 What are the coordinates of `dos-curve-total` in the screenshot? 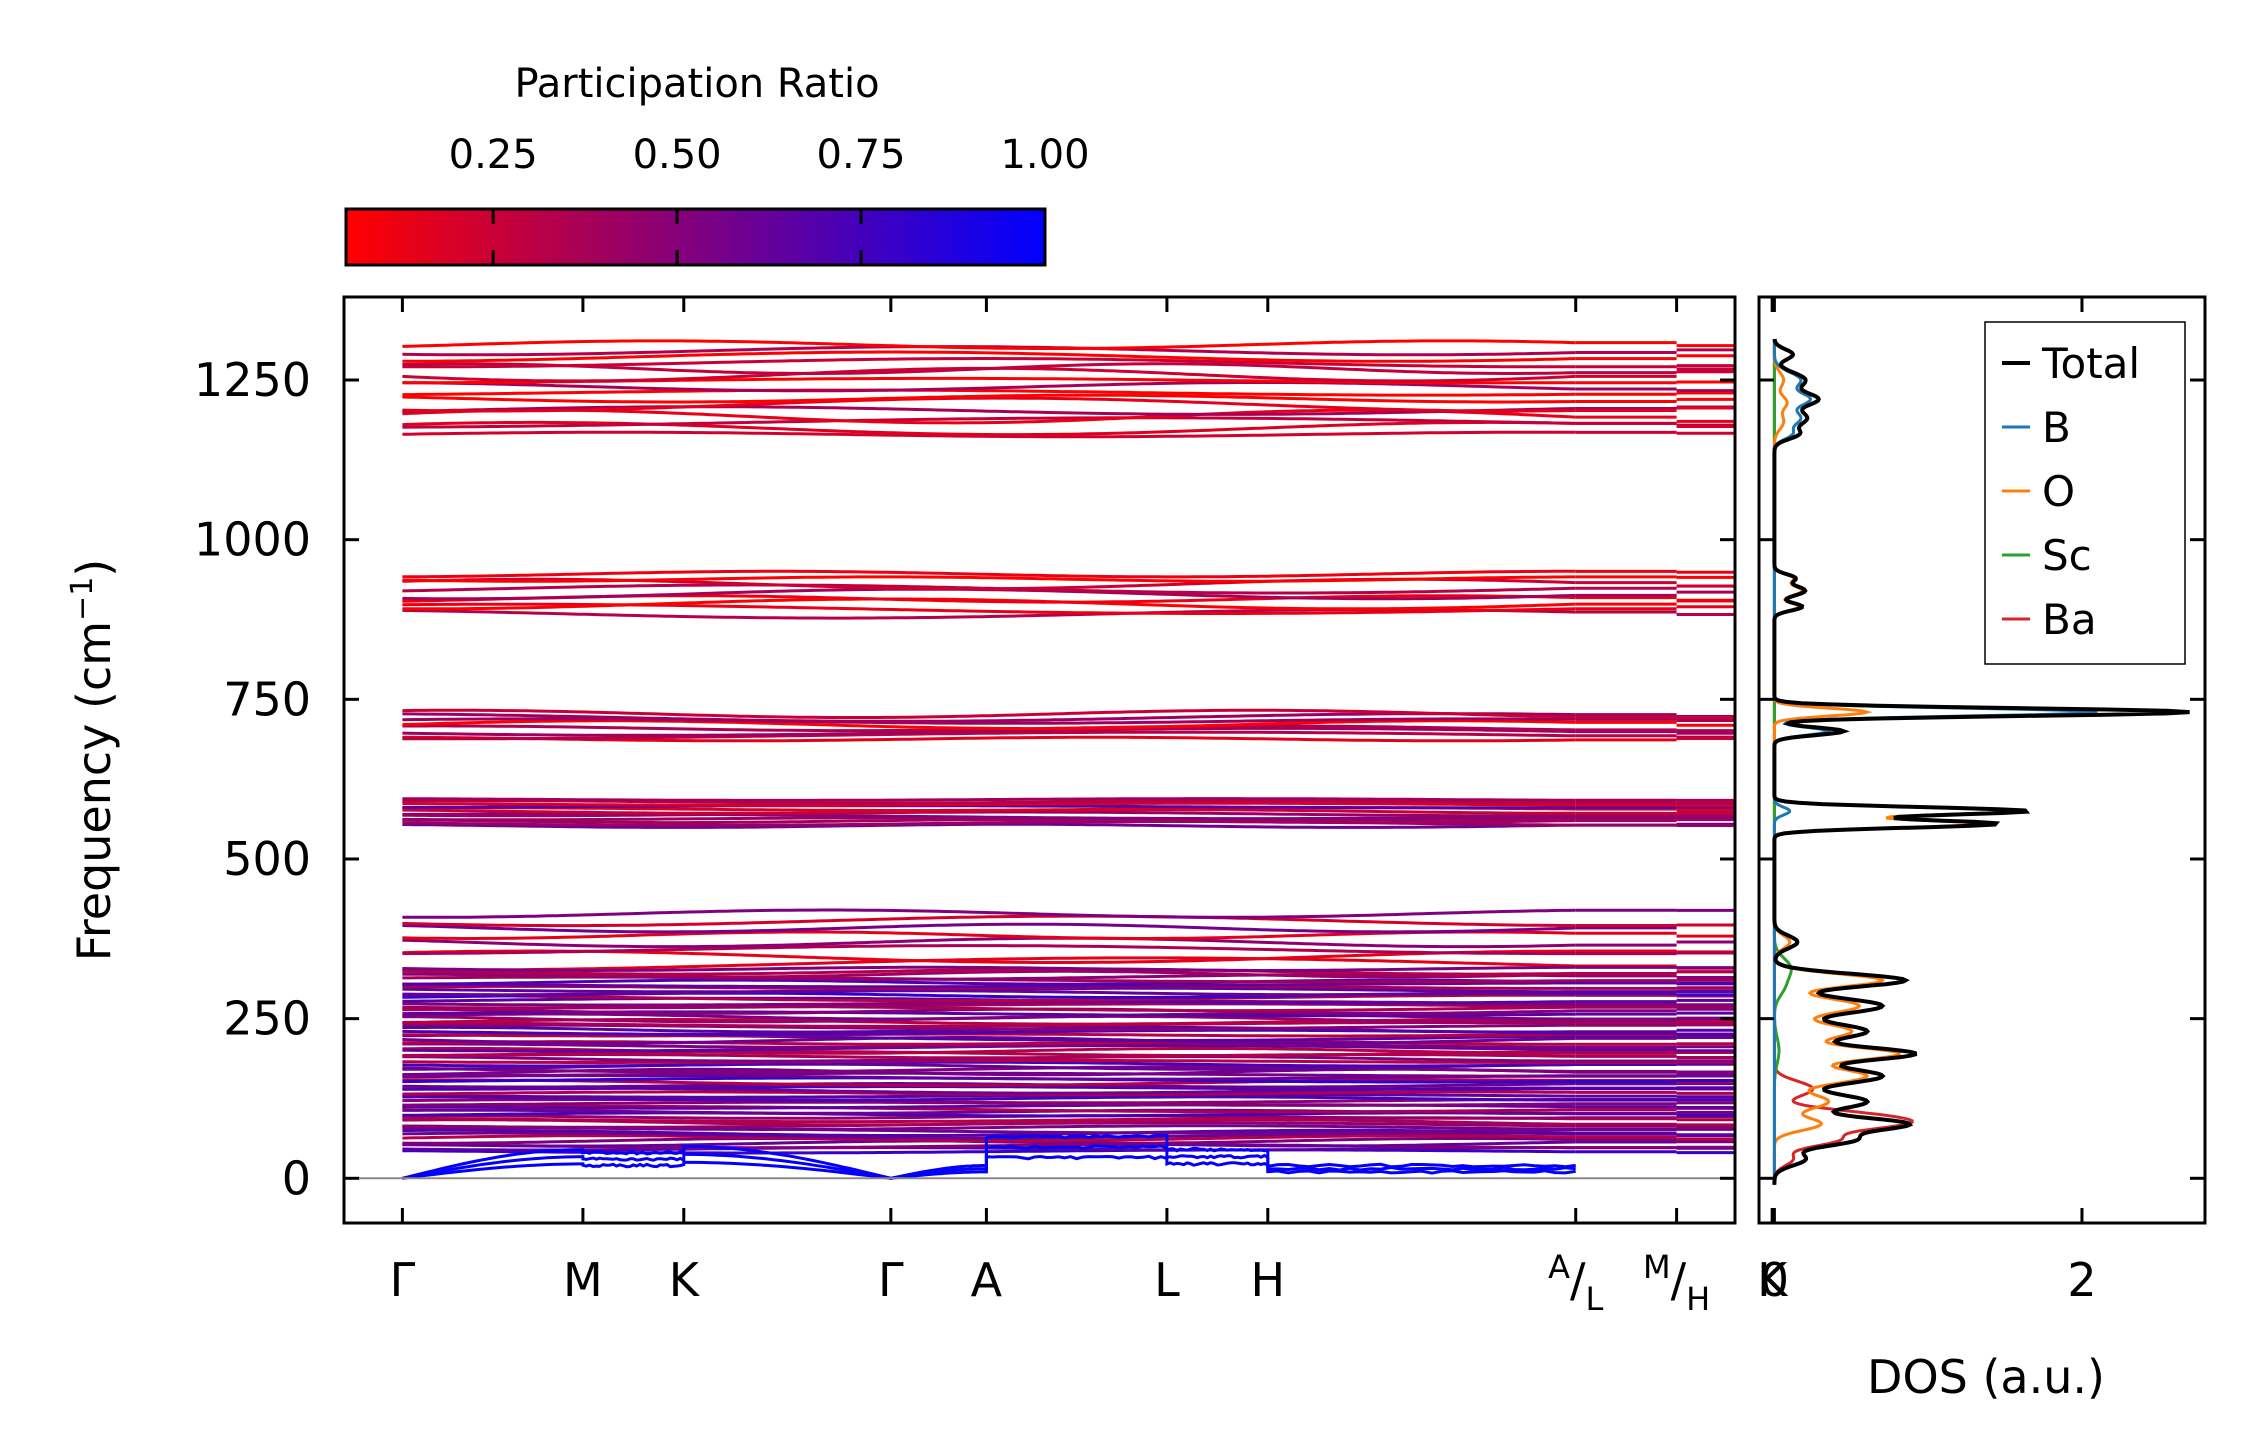 It's located at (1981, 761).